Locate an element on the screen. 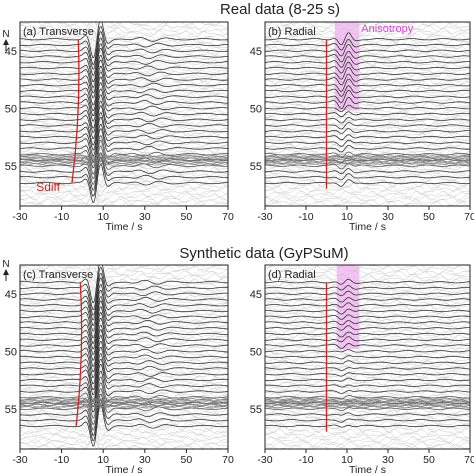 The width and height of the screenshot is (474, 474). x-tick-label: -10 is located at coordinates (305, 217).